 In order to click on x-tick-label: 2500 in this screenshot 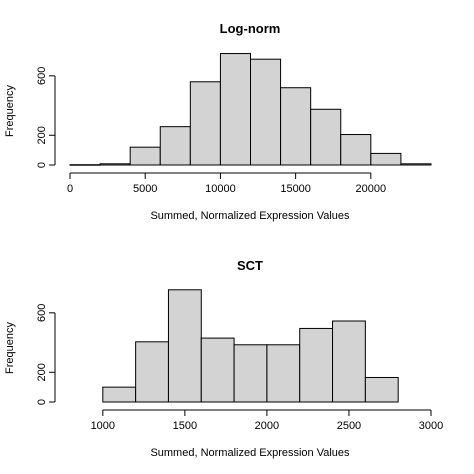, I will do `click(349, 426)`.